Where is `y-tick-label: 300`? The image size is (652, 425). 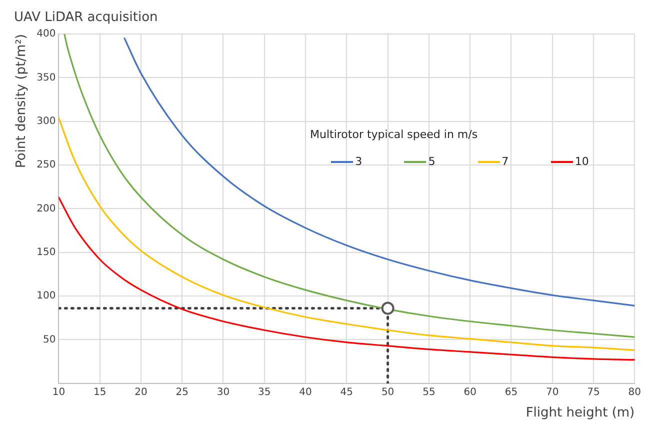
y-tick-label: 300 is located at coordinates (46, 121).